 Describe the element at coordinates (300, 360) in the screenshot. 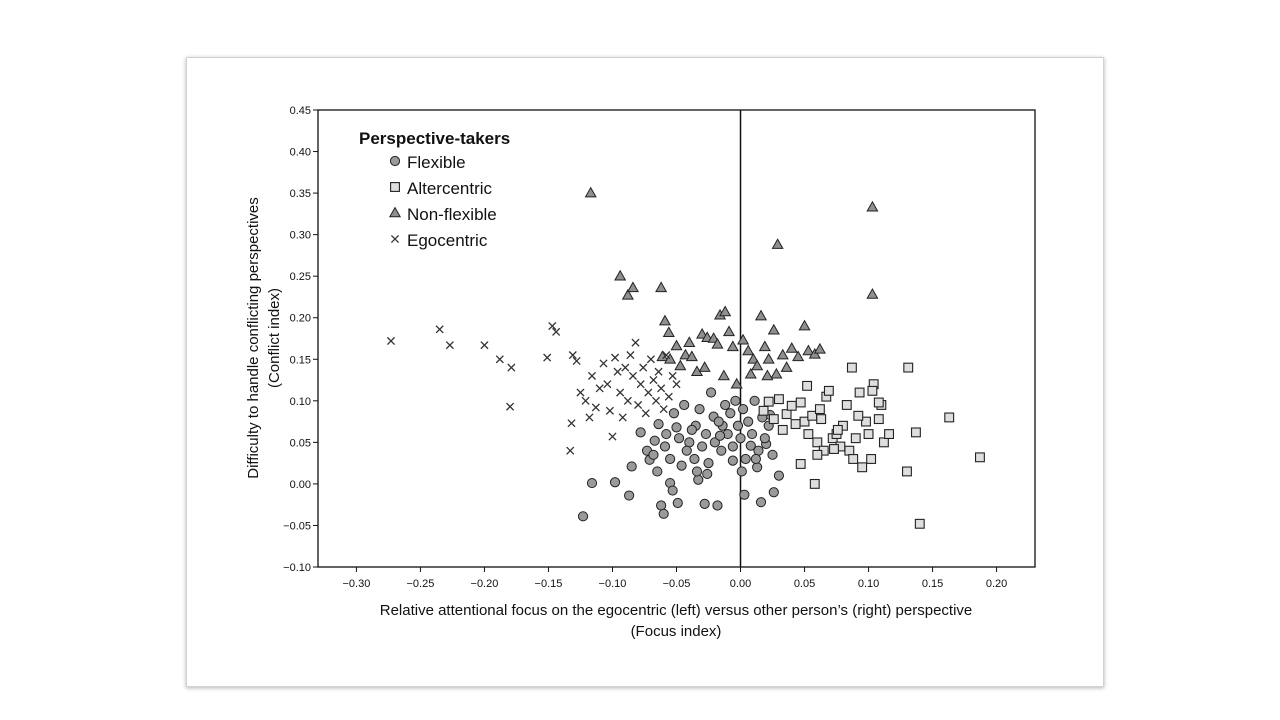

I see `y-tick-label: 0.15` at that location.